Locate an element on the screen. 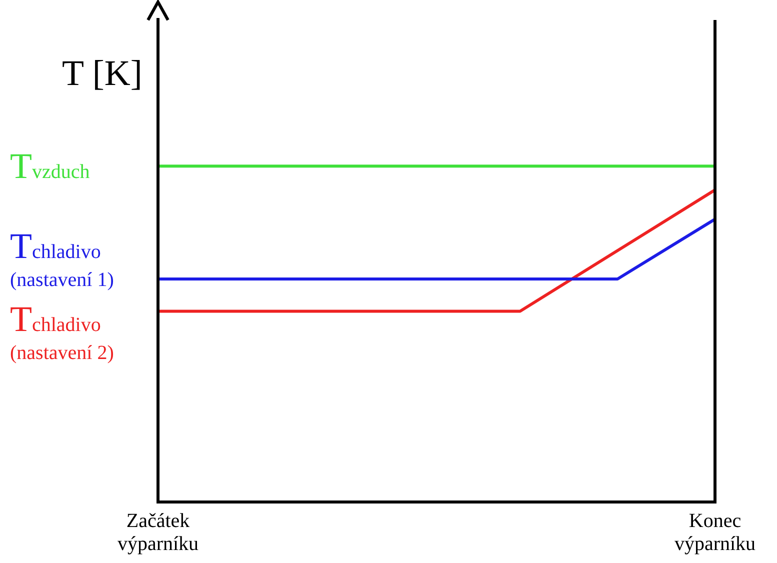 Image resolution: width=777 pixels, height=563 pixels. x-tick-label: Konec výparníku is located at coordinates (715, 533).